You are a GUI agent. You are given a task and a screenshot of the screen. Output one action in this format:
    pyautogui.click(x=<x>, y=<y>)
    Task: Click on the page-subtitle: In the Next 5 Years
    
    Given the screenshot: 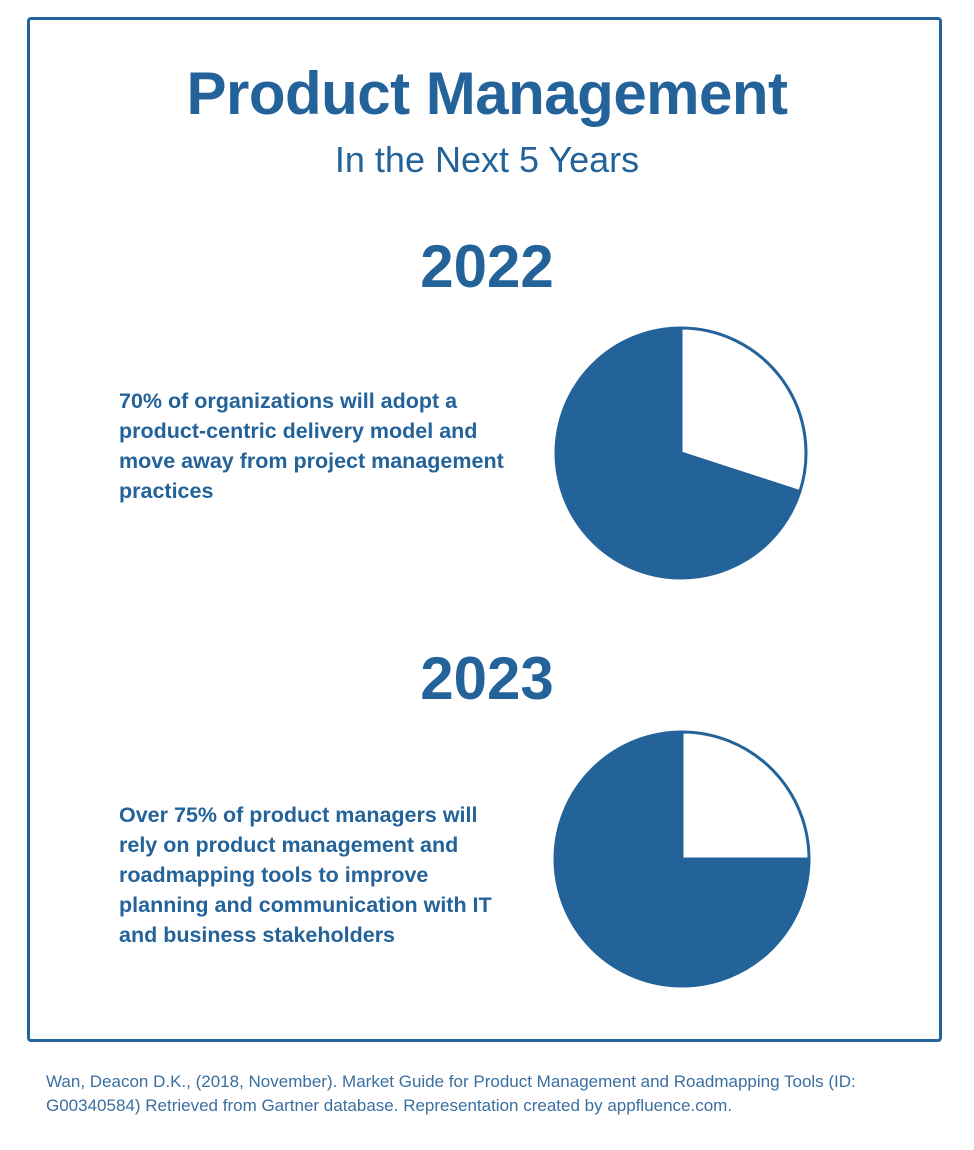 What is the action you would take?
    pyautogui.click(x=487, y=159)
    